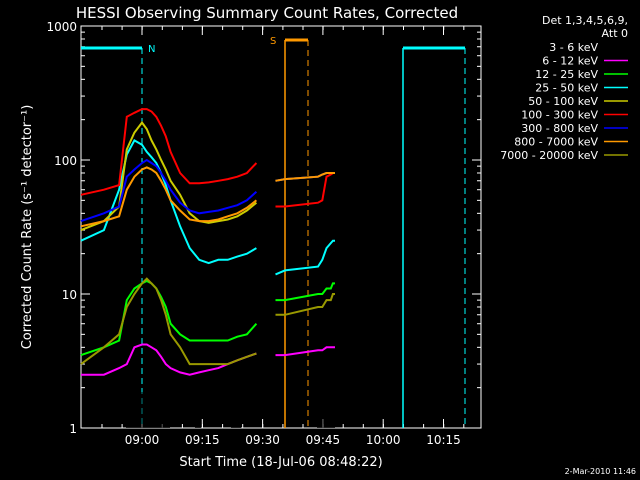 This screenshot has width=640, height=480. Describe the element at coordinates (323, 440) in the screenshot. I see `x-tick-label: 09:45` at that location.